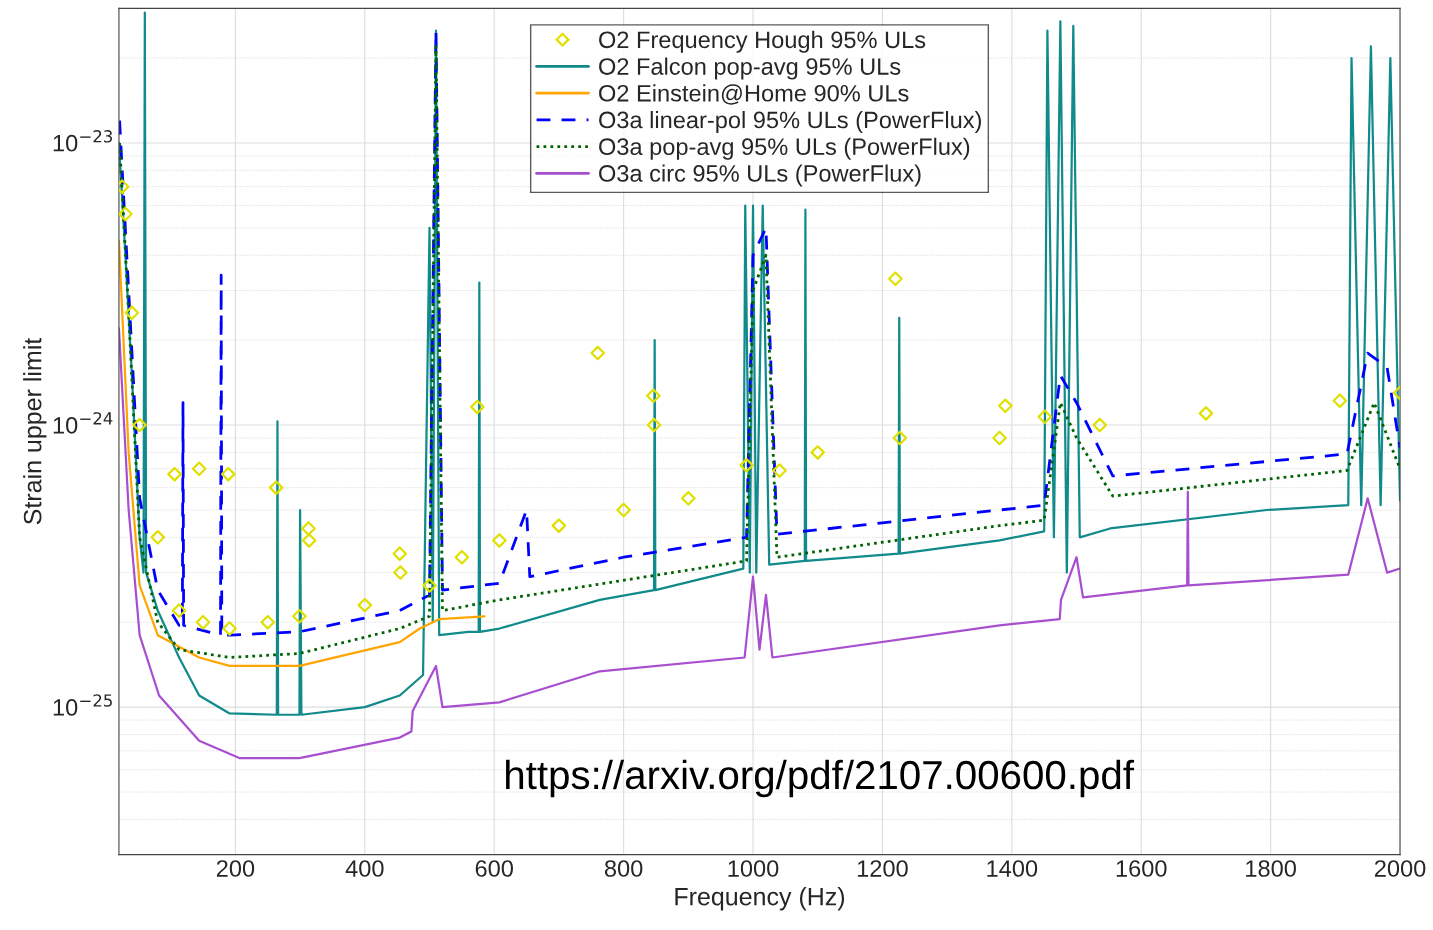  I want to click on legend-label: O2 Einstein@Home 90% ULs, so click(754, 94).